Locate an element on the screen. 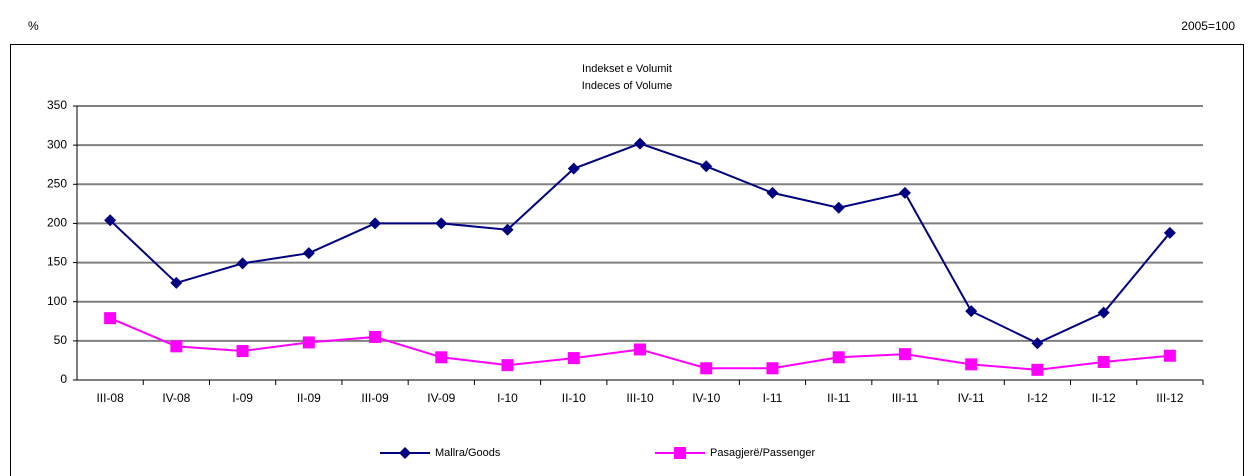 The image size is (1254, 476). y-tick-label: 100 is located at coordinates (57, 301).